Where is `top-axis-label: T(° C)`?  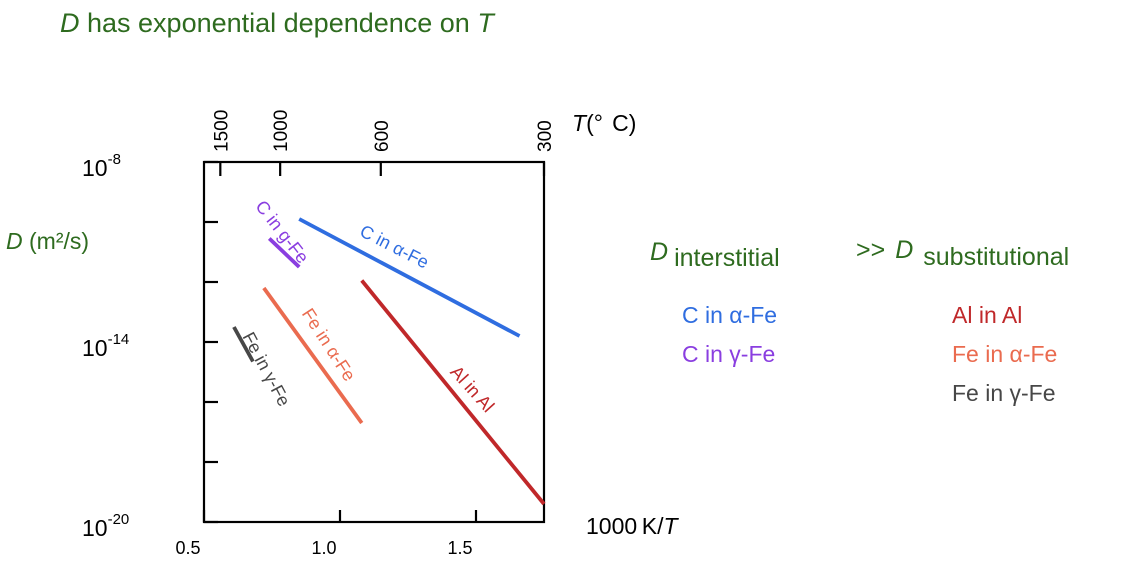
top-axis-label: T(° C) is located at coordinates (604, 123).